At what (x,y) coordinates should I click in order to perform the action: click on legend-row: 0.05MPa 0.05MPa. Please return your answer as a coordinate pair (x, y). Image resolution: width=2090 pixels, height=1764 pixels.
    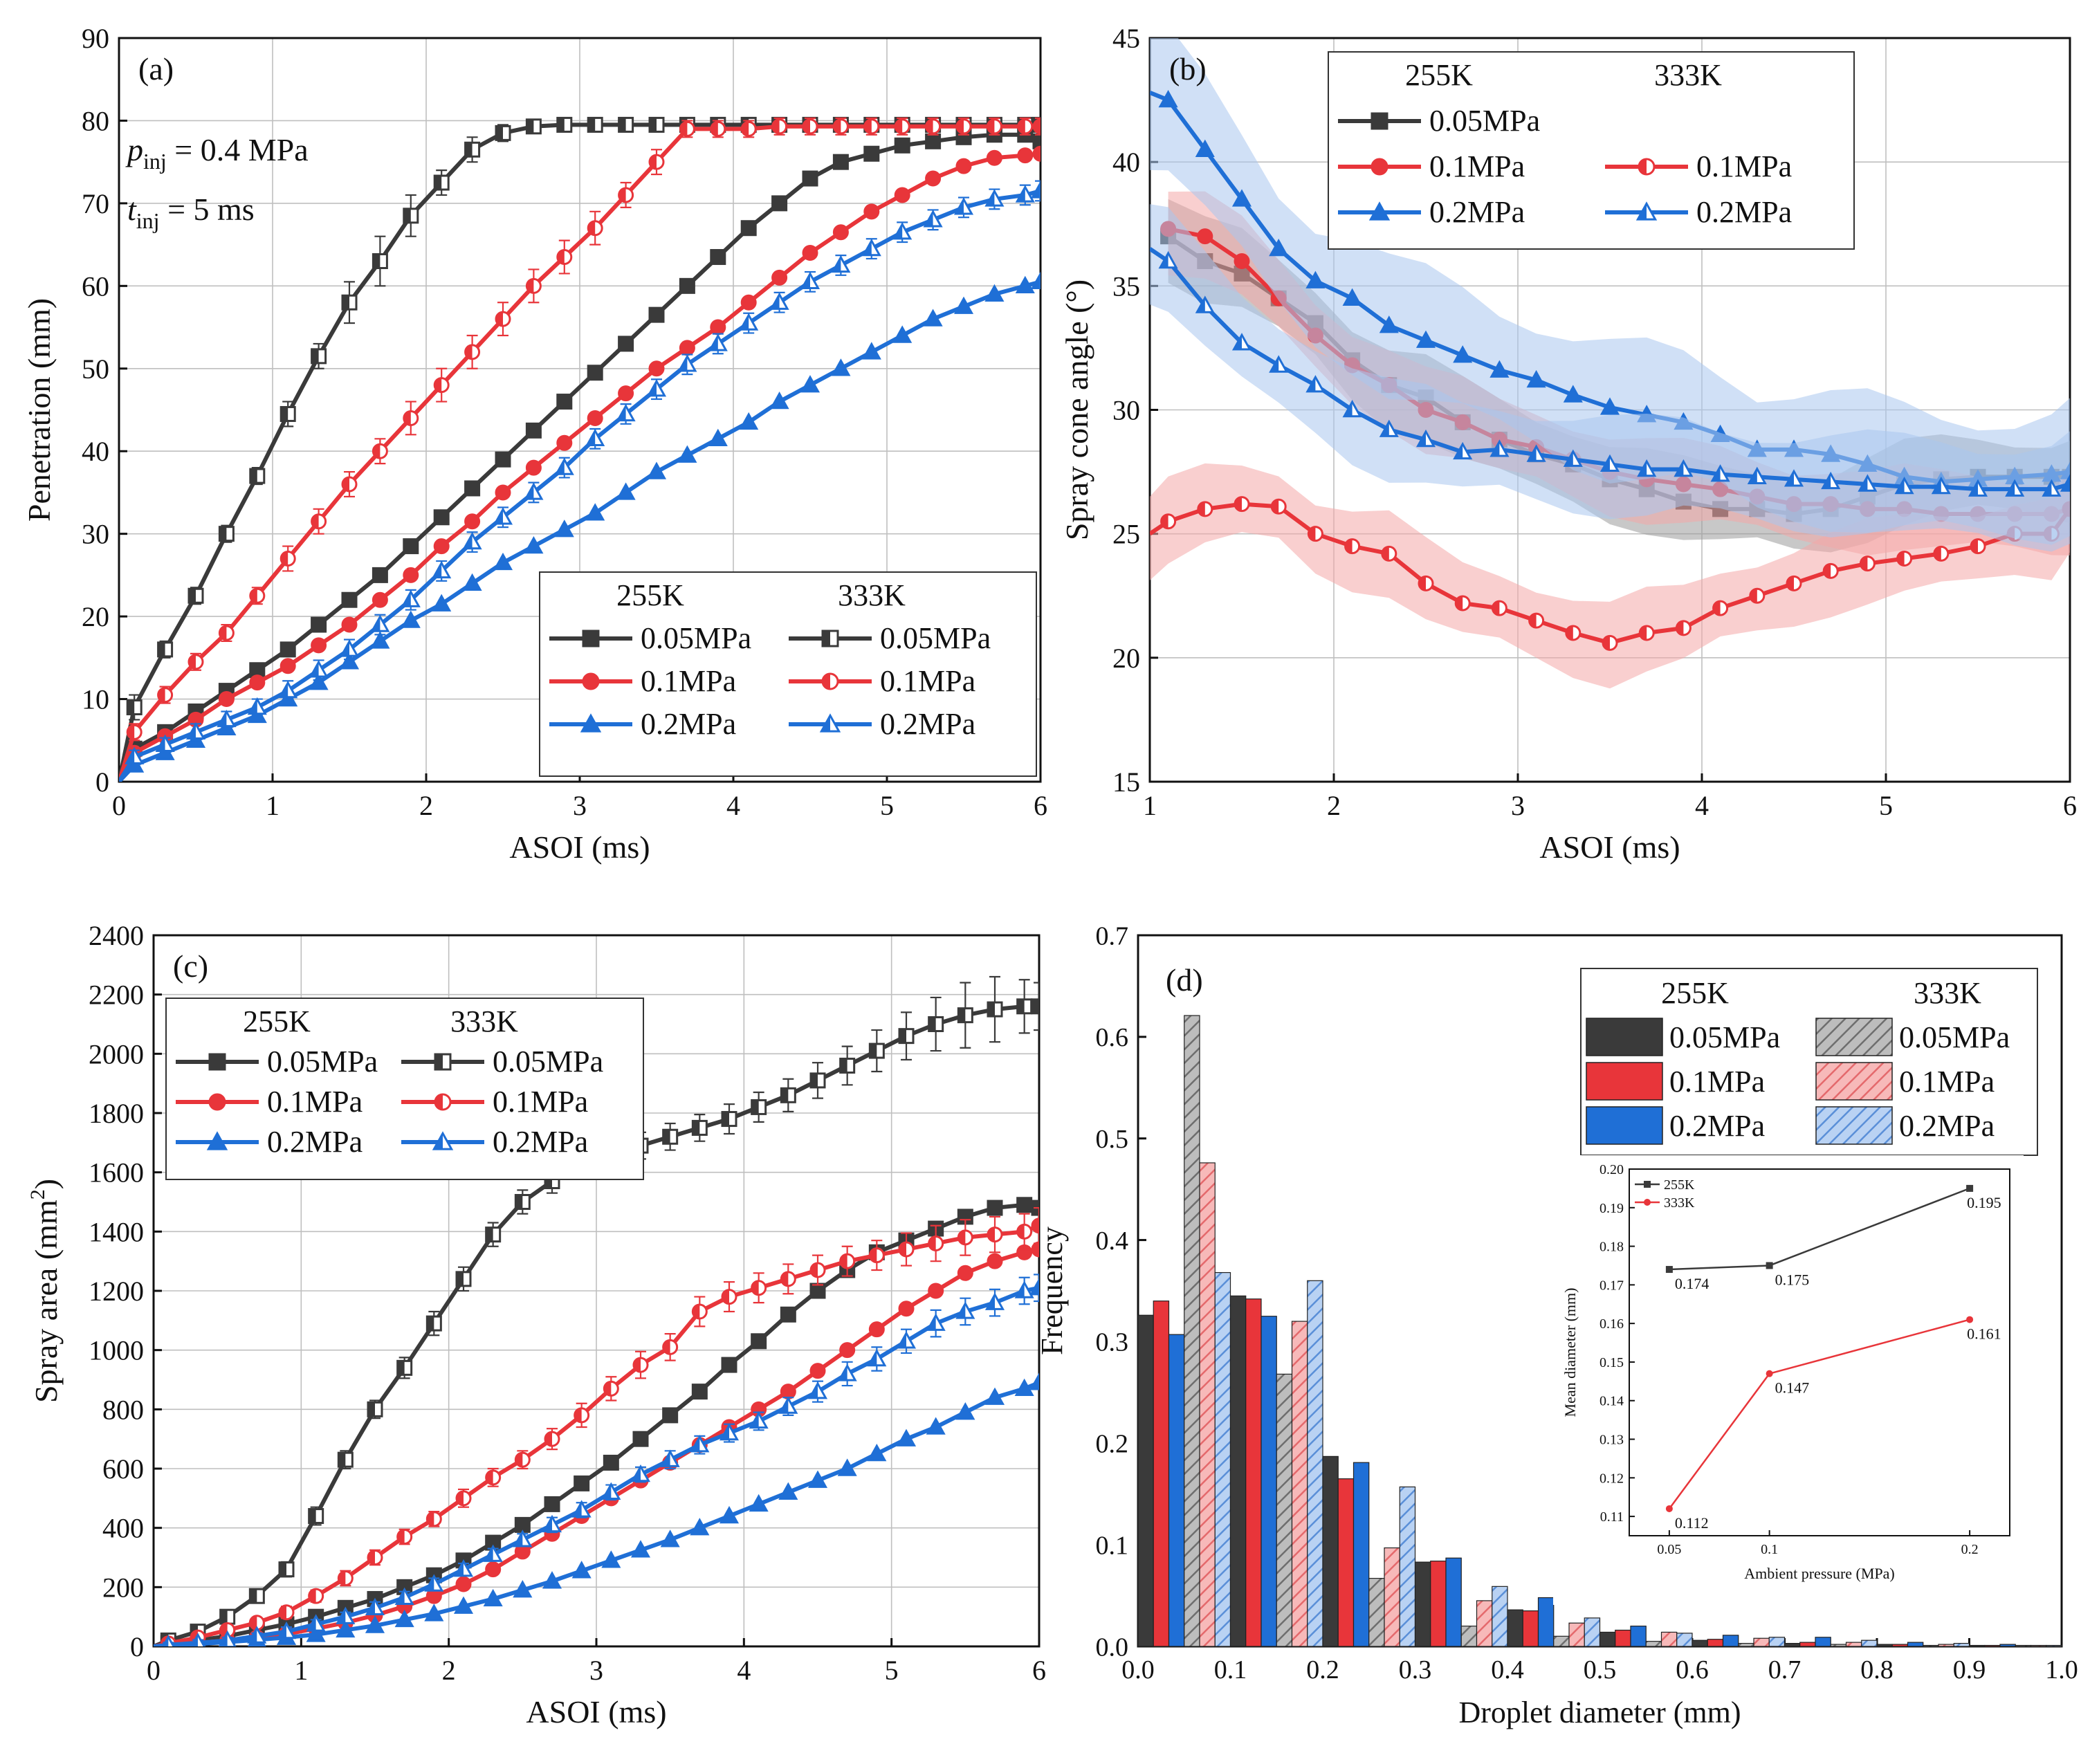
    Looking at the image, I should click on (770, 638).